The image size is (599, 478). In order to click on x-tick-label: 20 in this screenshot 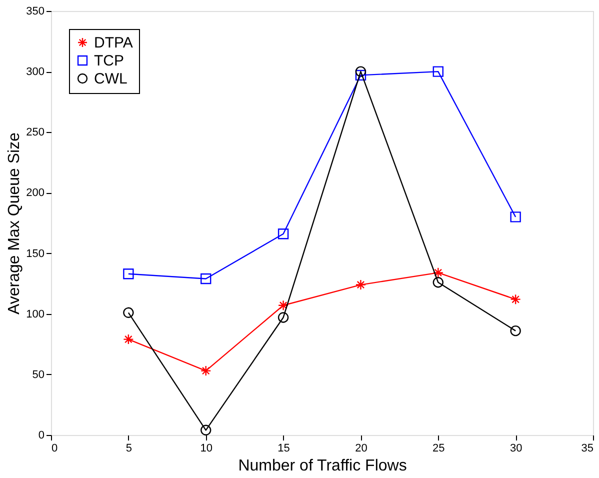, I will do `click(361, 448)`.